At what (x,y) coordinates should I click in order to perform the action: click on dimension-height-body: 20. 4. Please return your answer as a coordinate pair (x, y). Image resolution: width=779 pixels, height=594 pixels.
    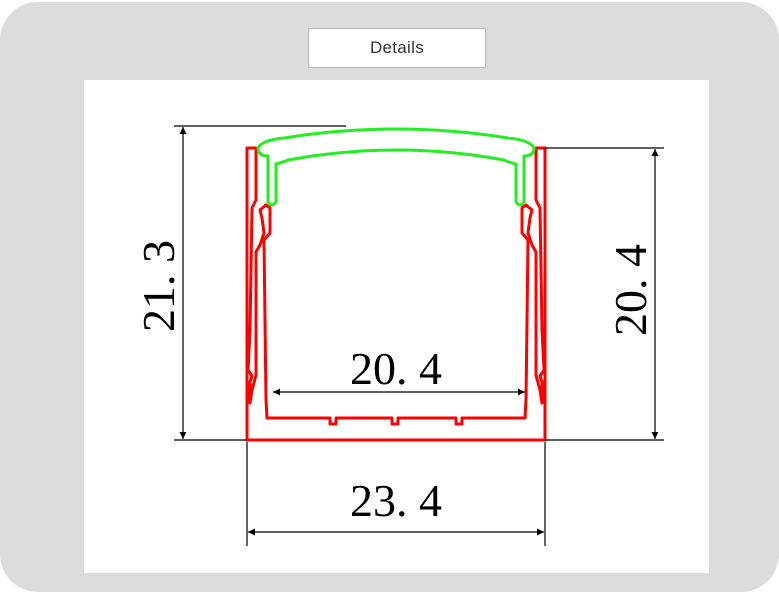
    Looking at the image, I should click on (630, 290).